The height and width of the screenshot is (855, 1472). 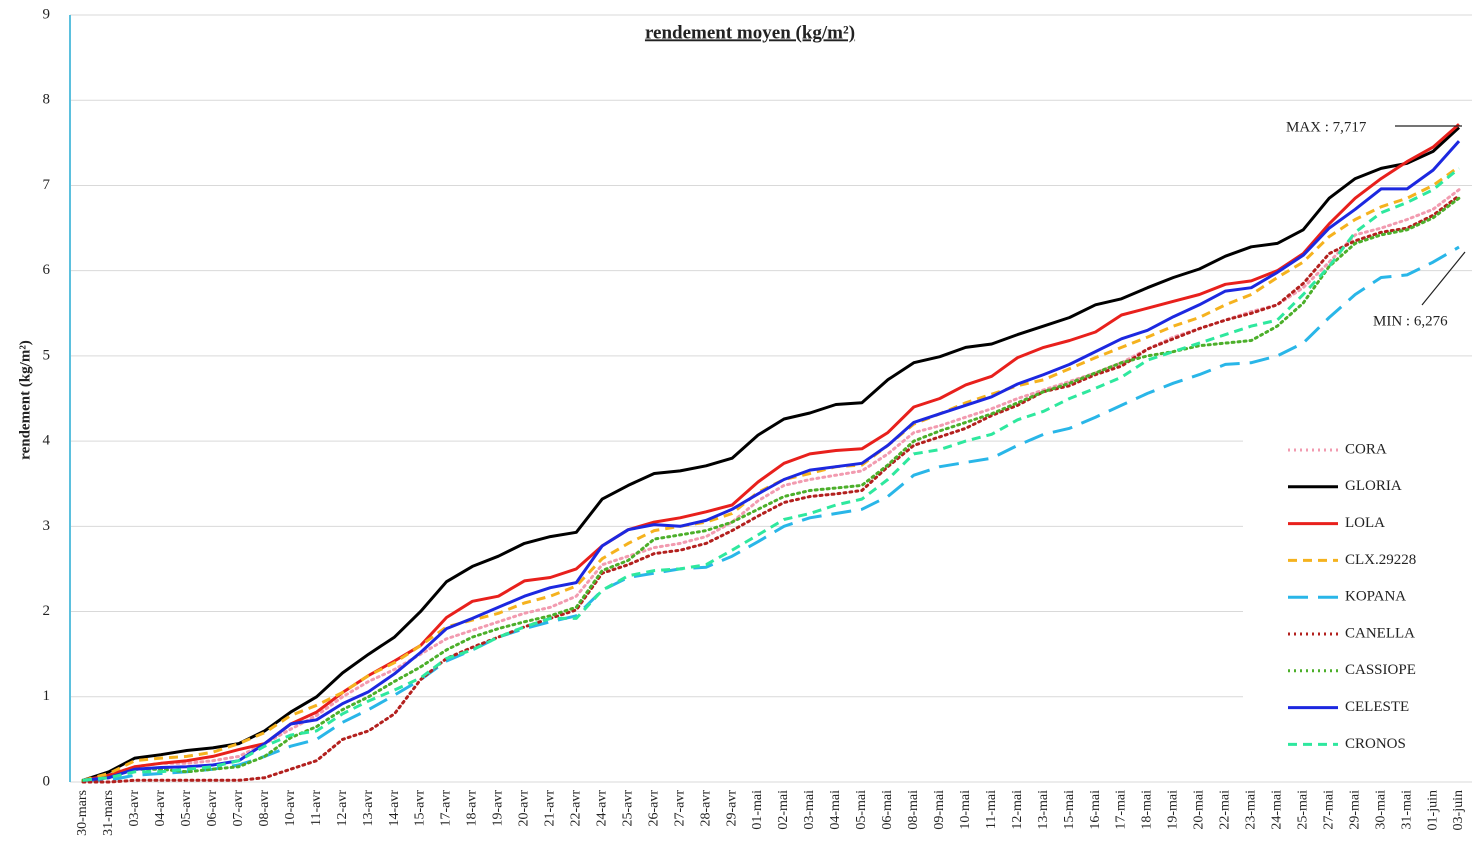 What do you see at coordinates (1326, 127) in the screenshot?
I see `annotation-max: MAX : 7,717` at bounding box center [1326, 127].